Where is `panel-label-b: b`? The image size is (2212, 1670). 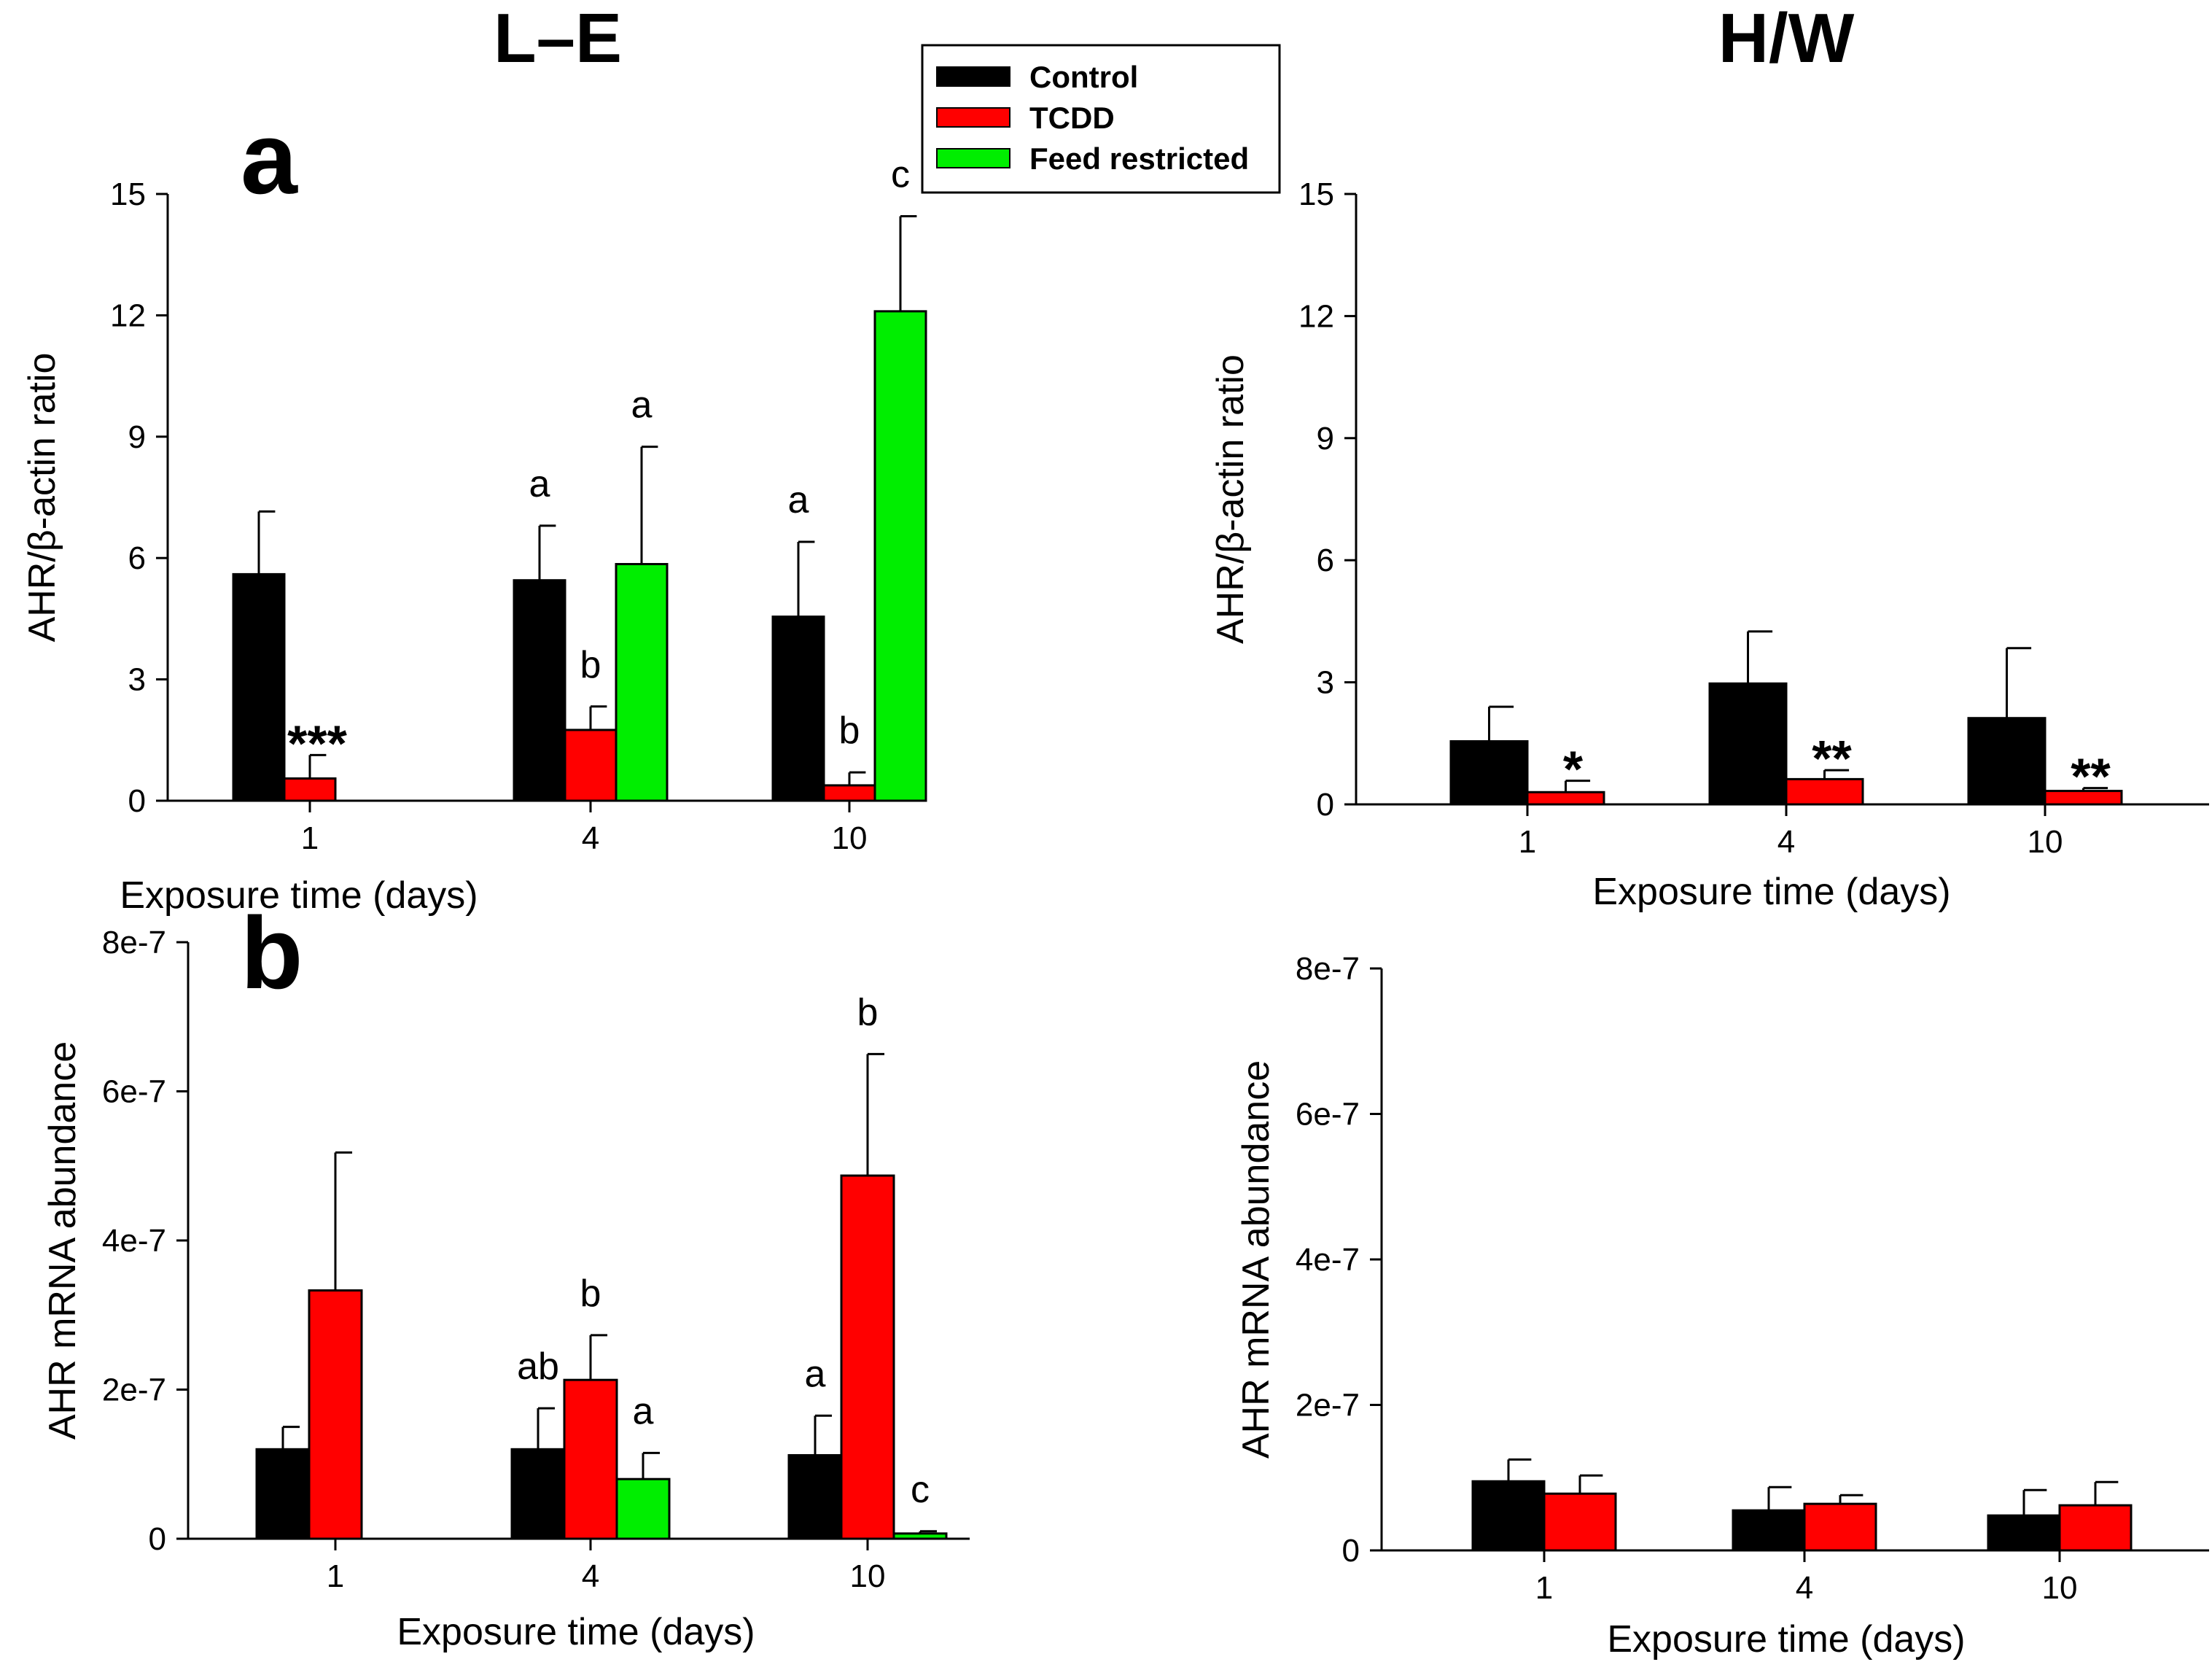 panel-label-b: b is located at coordinates (272, 953).